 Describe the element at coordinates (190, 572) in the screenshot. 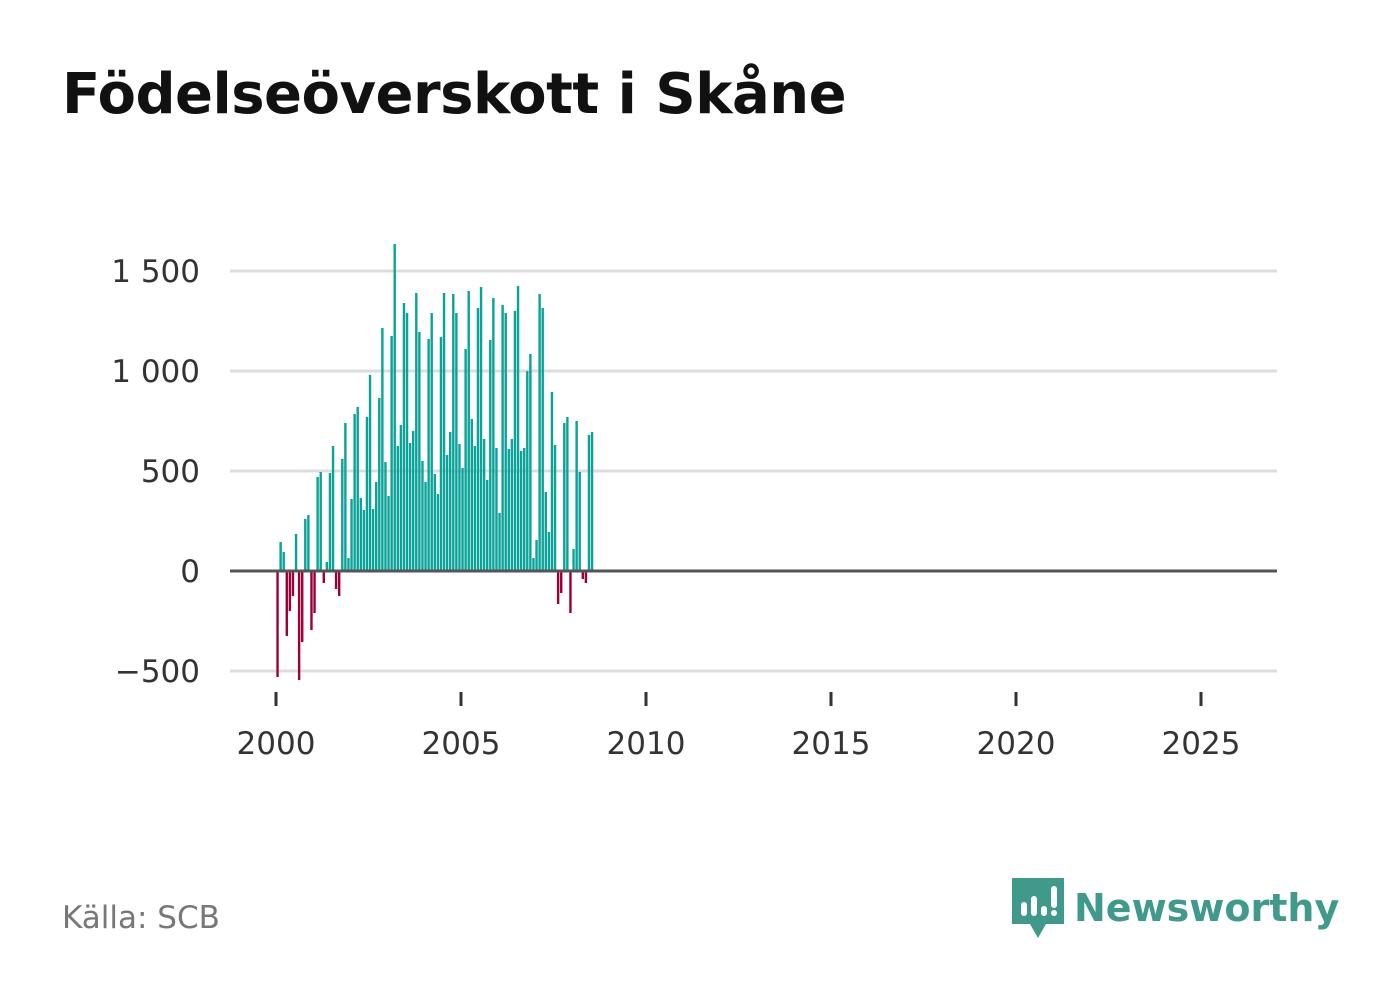

I see `y-tick-label: 0` at that location.